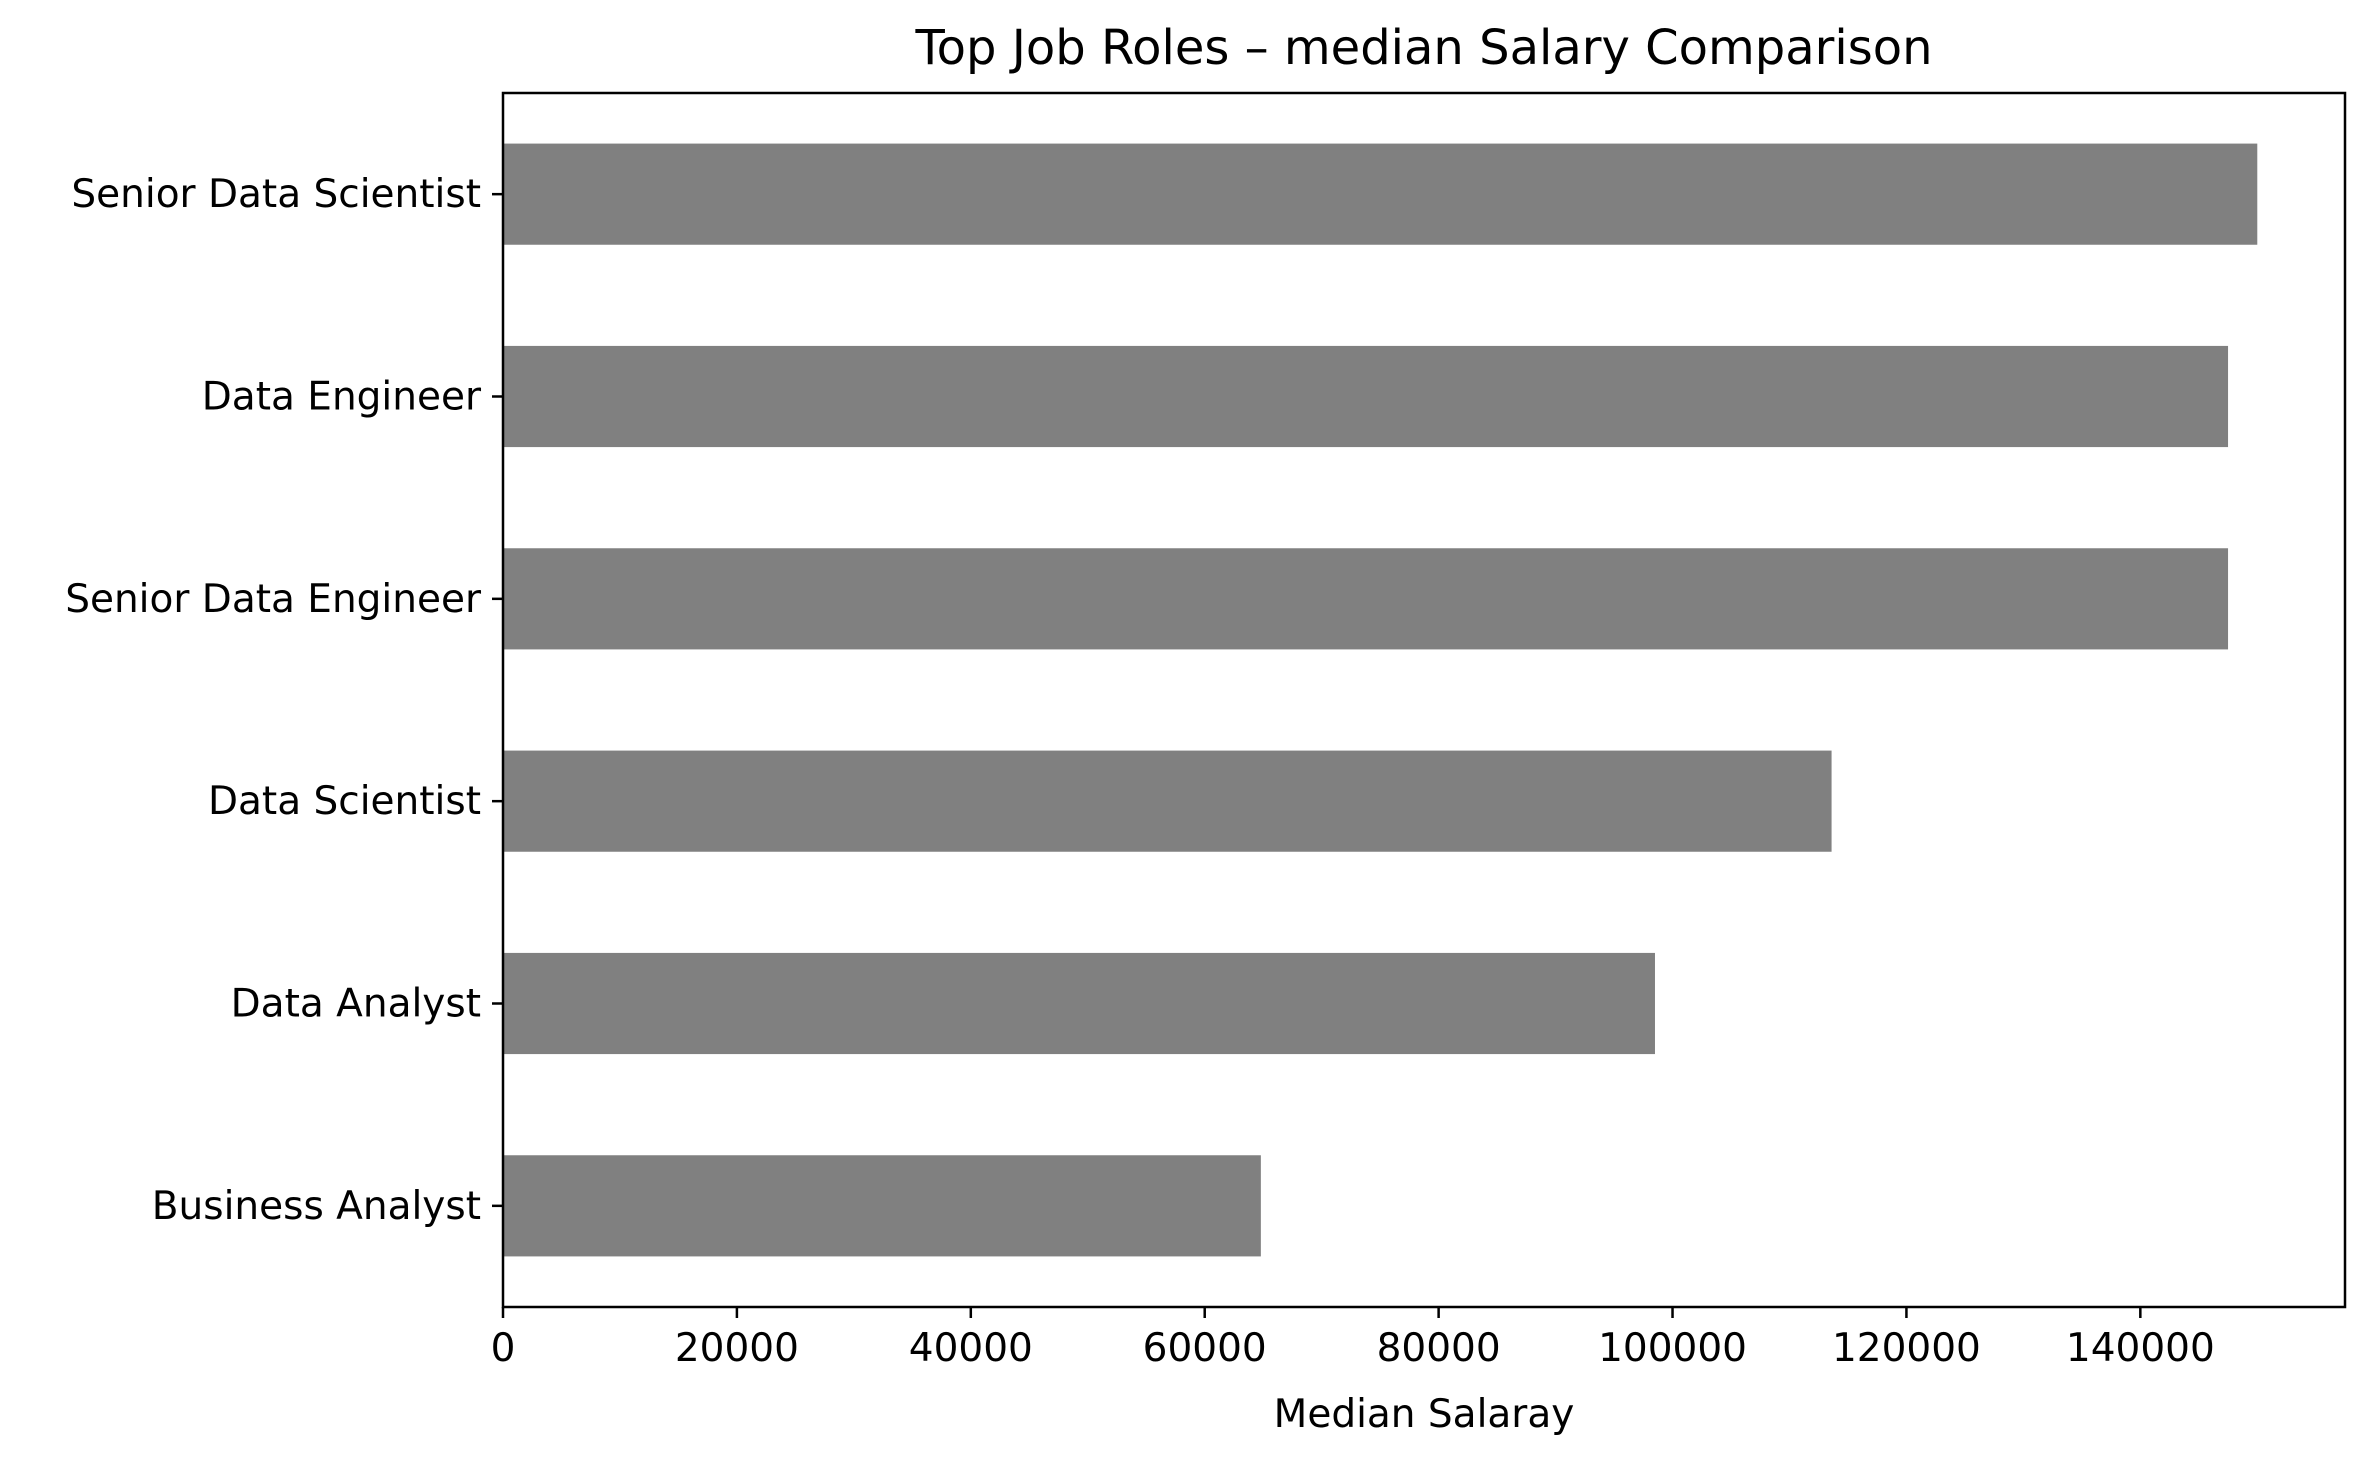  What do you see at coordinates (1424, 1414) in the screenshot?
I see `x-axis-label: Median Salaray` at bounding box center [1424, 1414].